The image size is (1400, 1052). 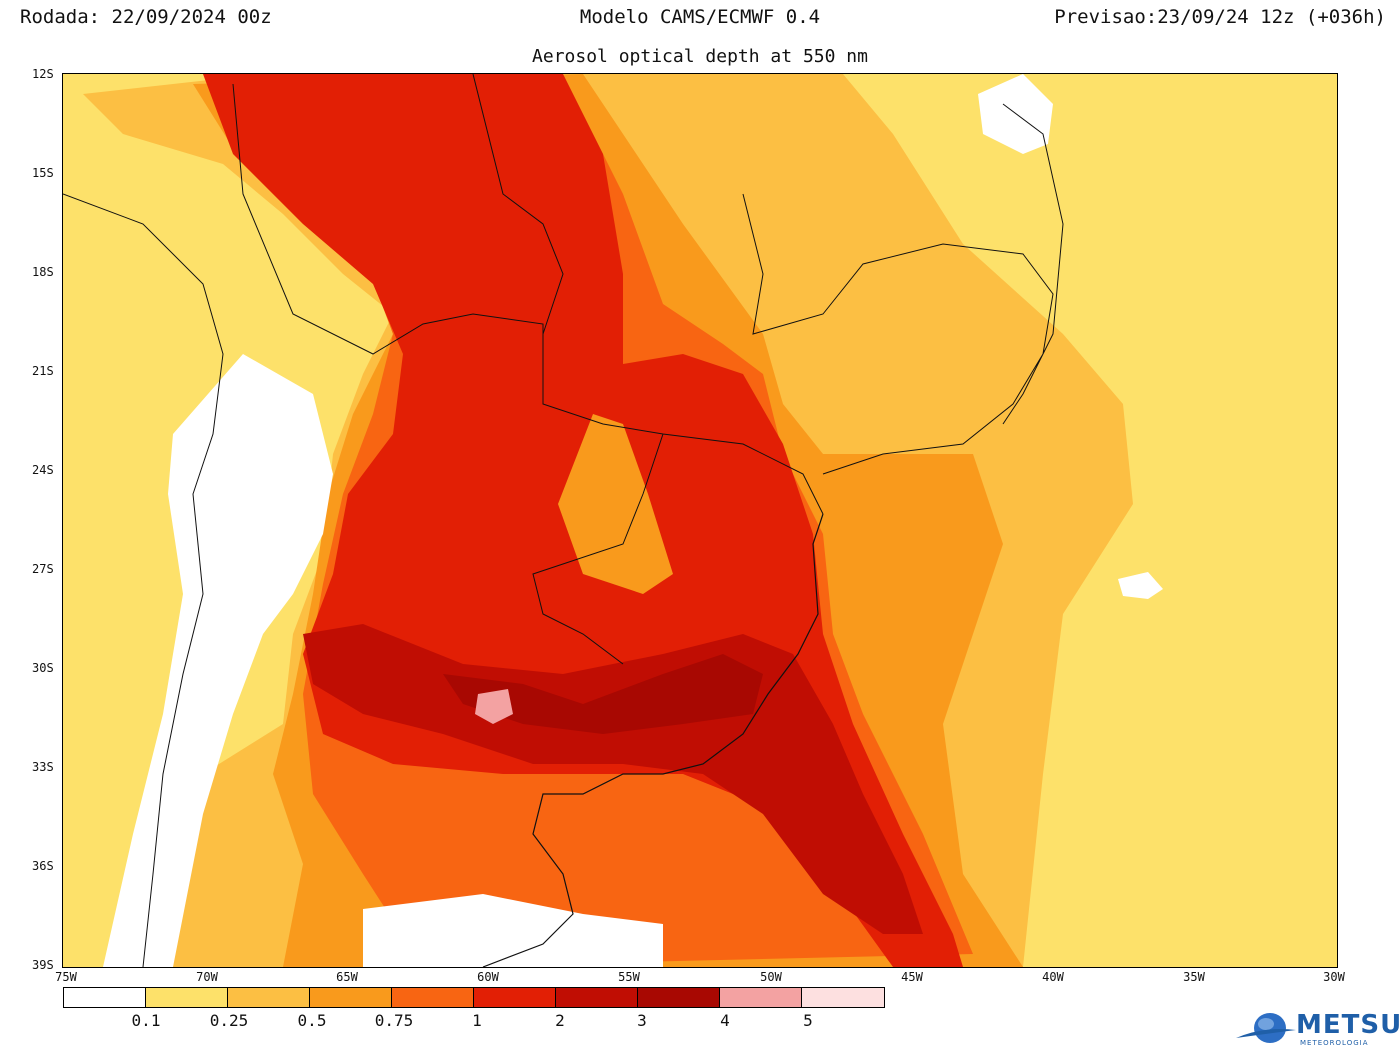 I want to click on color-legend, so click(x=474, y=997).